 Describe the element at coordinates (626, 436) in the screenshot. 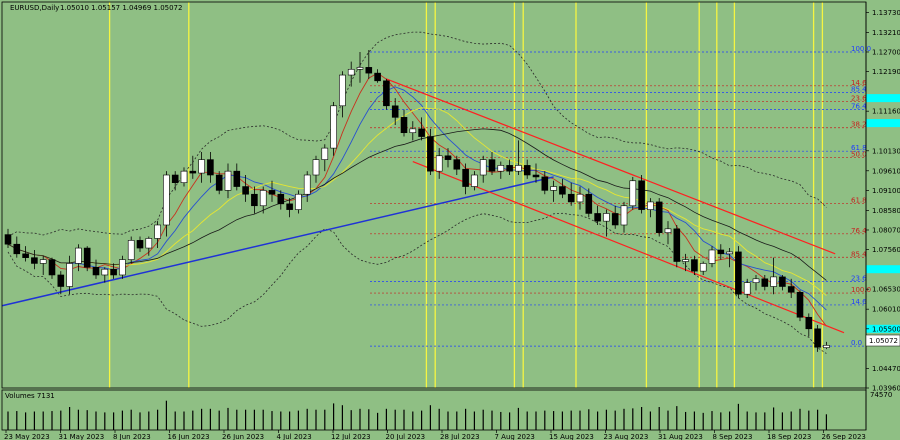

I see `time-tick-label: 23 Aug 2023` at that location.